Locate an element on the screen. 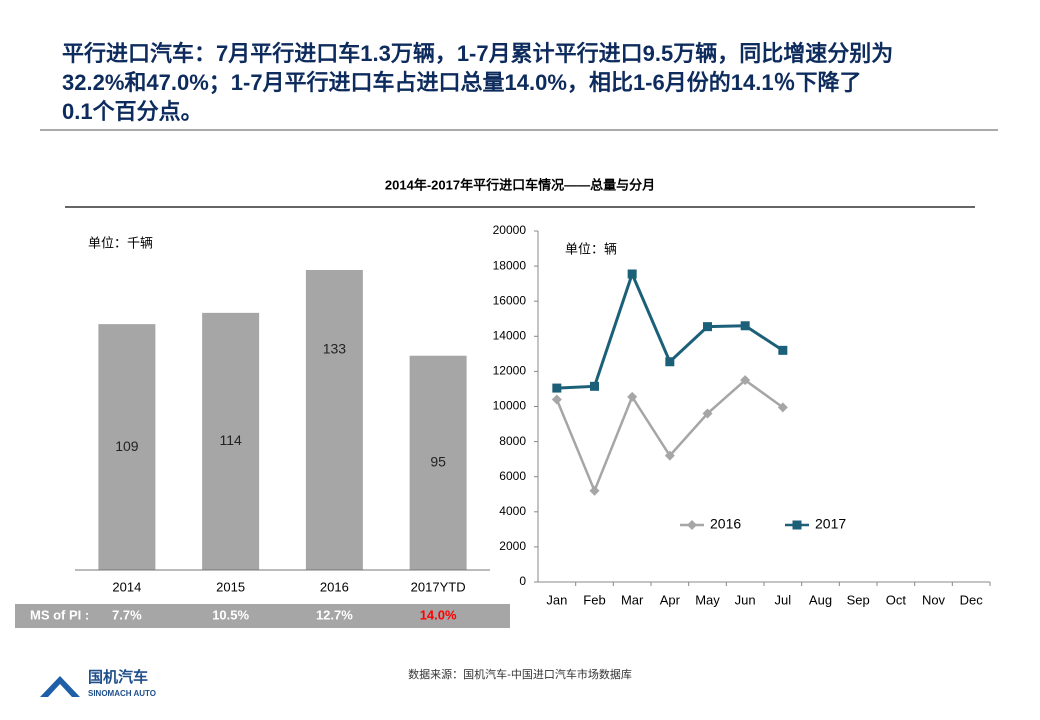 The width and height of the screenshot is (1040, 720). x-tick-label: Jul is located at coordinates (783, 599).